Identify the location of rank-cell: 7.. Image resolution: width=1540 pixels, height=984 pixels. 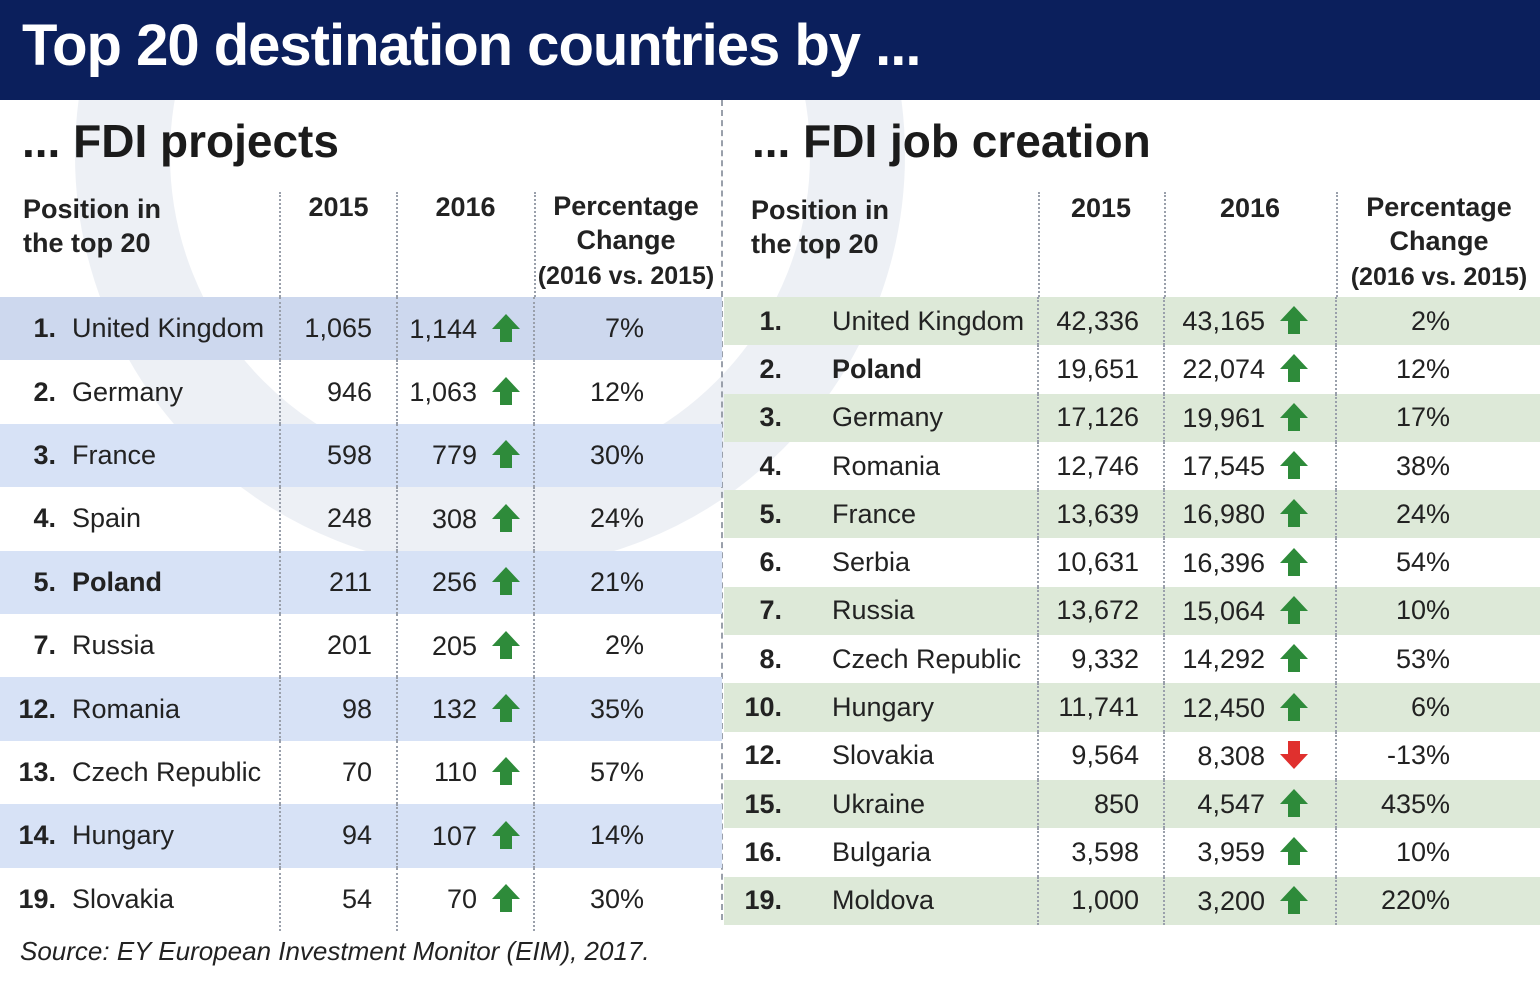
(29, 645).